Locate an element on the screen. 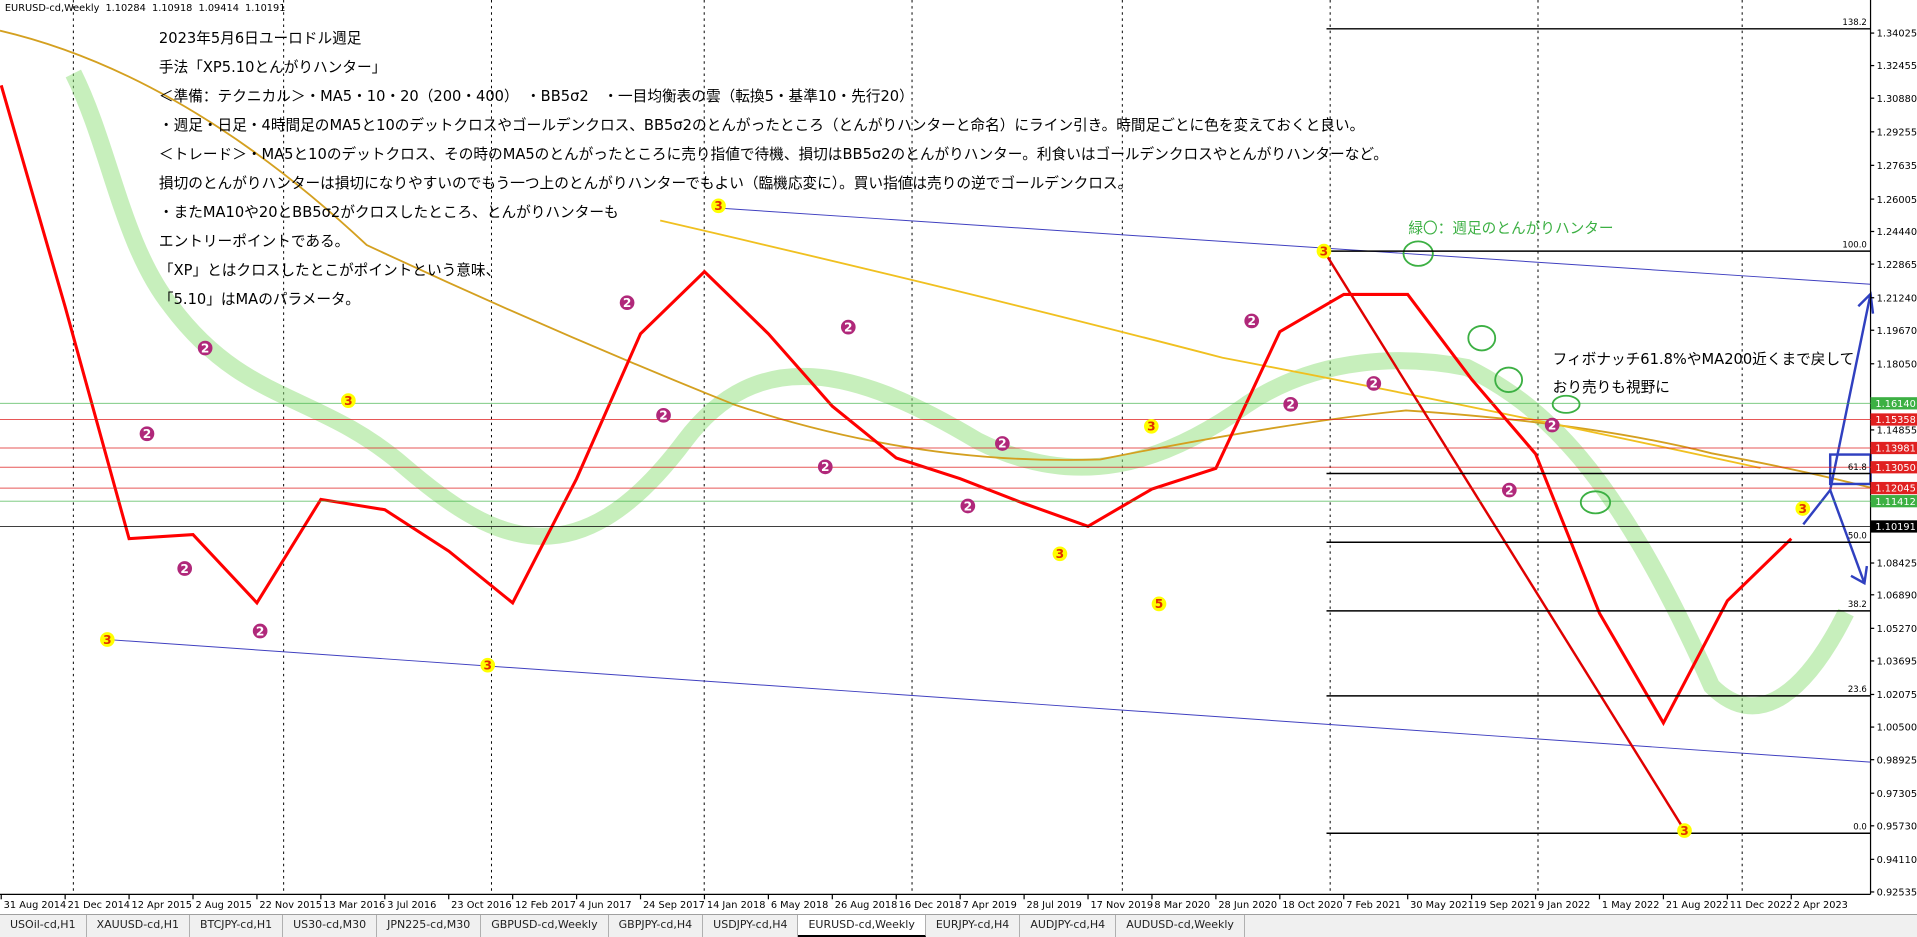 This screenshot has width=1917, height=937. y-tick-label: 1.14855 is located at coordinates (1897, 431).